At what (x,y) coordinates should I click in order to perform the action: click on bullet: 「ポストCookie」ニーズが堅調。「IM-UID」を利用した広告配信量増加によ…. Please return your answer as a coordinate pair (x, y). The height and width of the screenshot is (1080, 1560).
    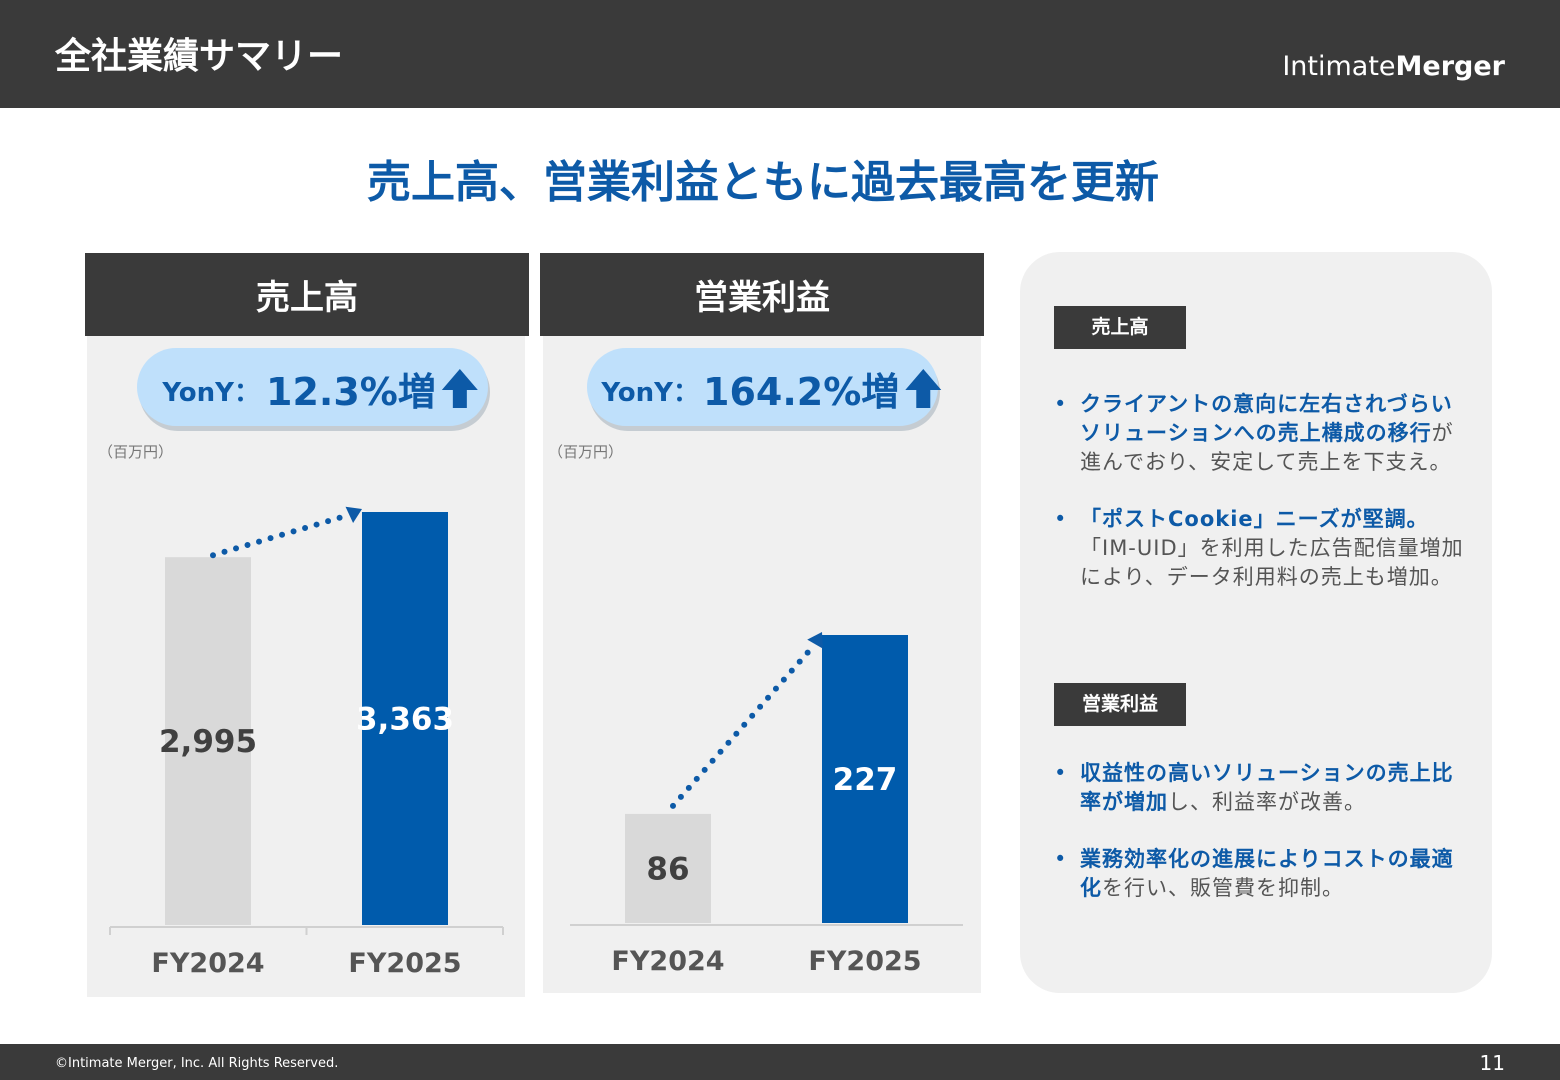
    Looking at the image, I should click on (1259, 548).